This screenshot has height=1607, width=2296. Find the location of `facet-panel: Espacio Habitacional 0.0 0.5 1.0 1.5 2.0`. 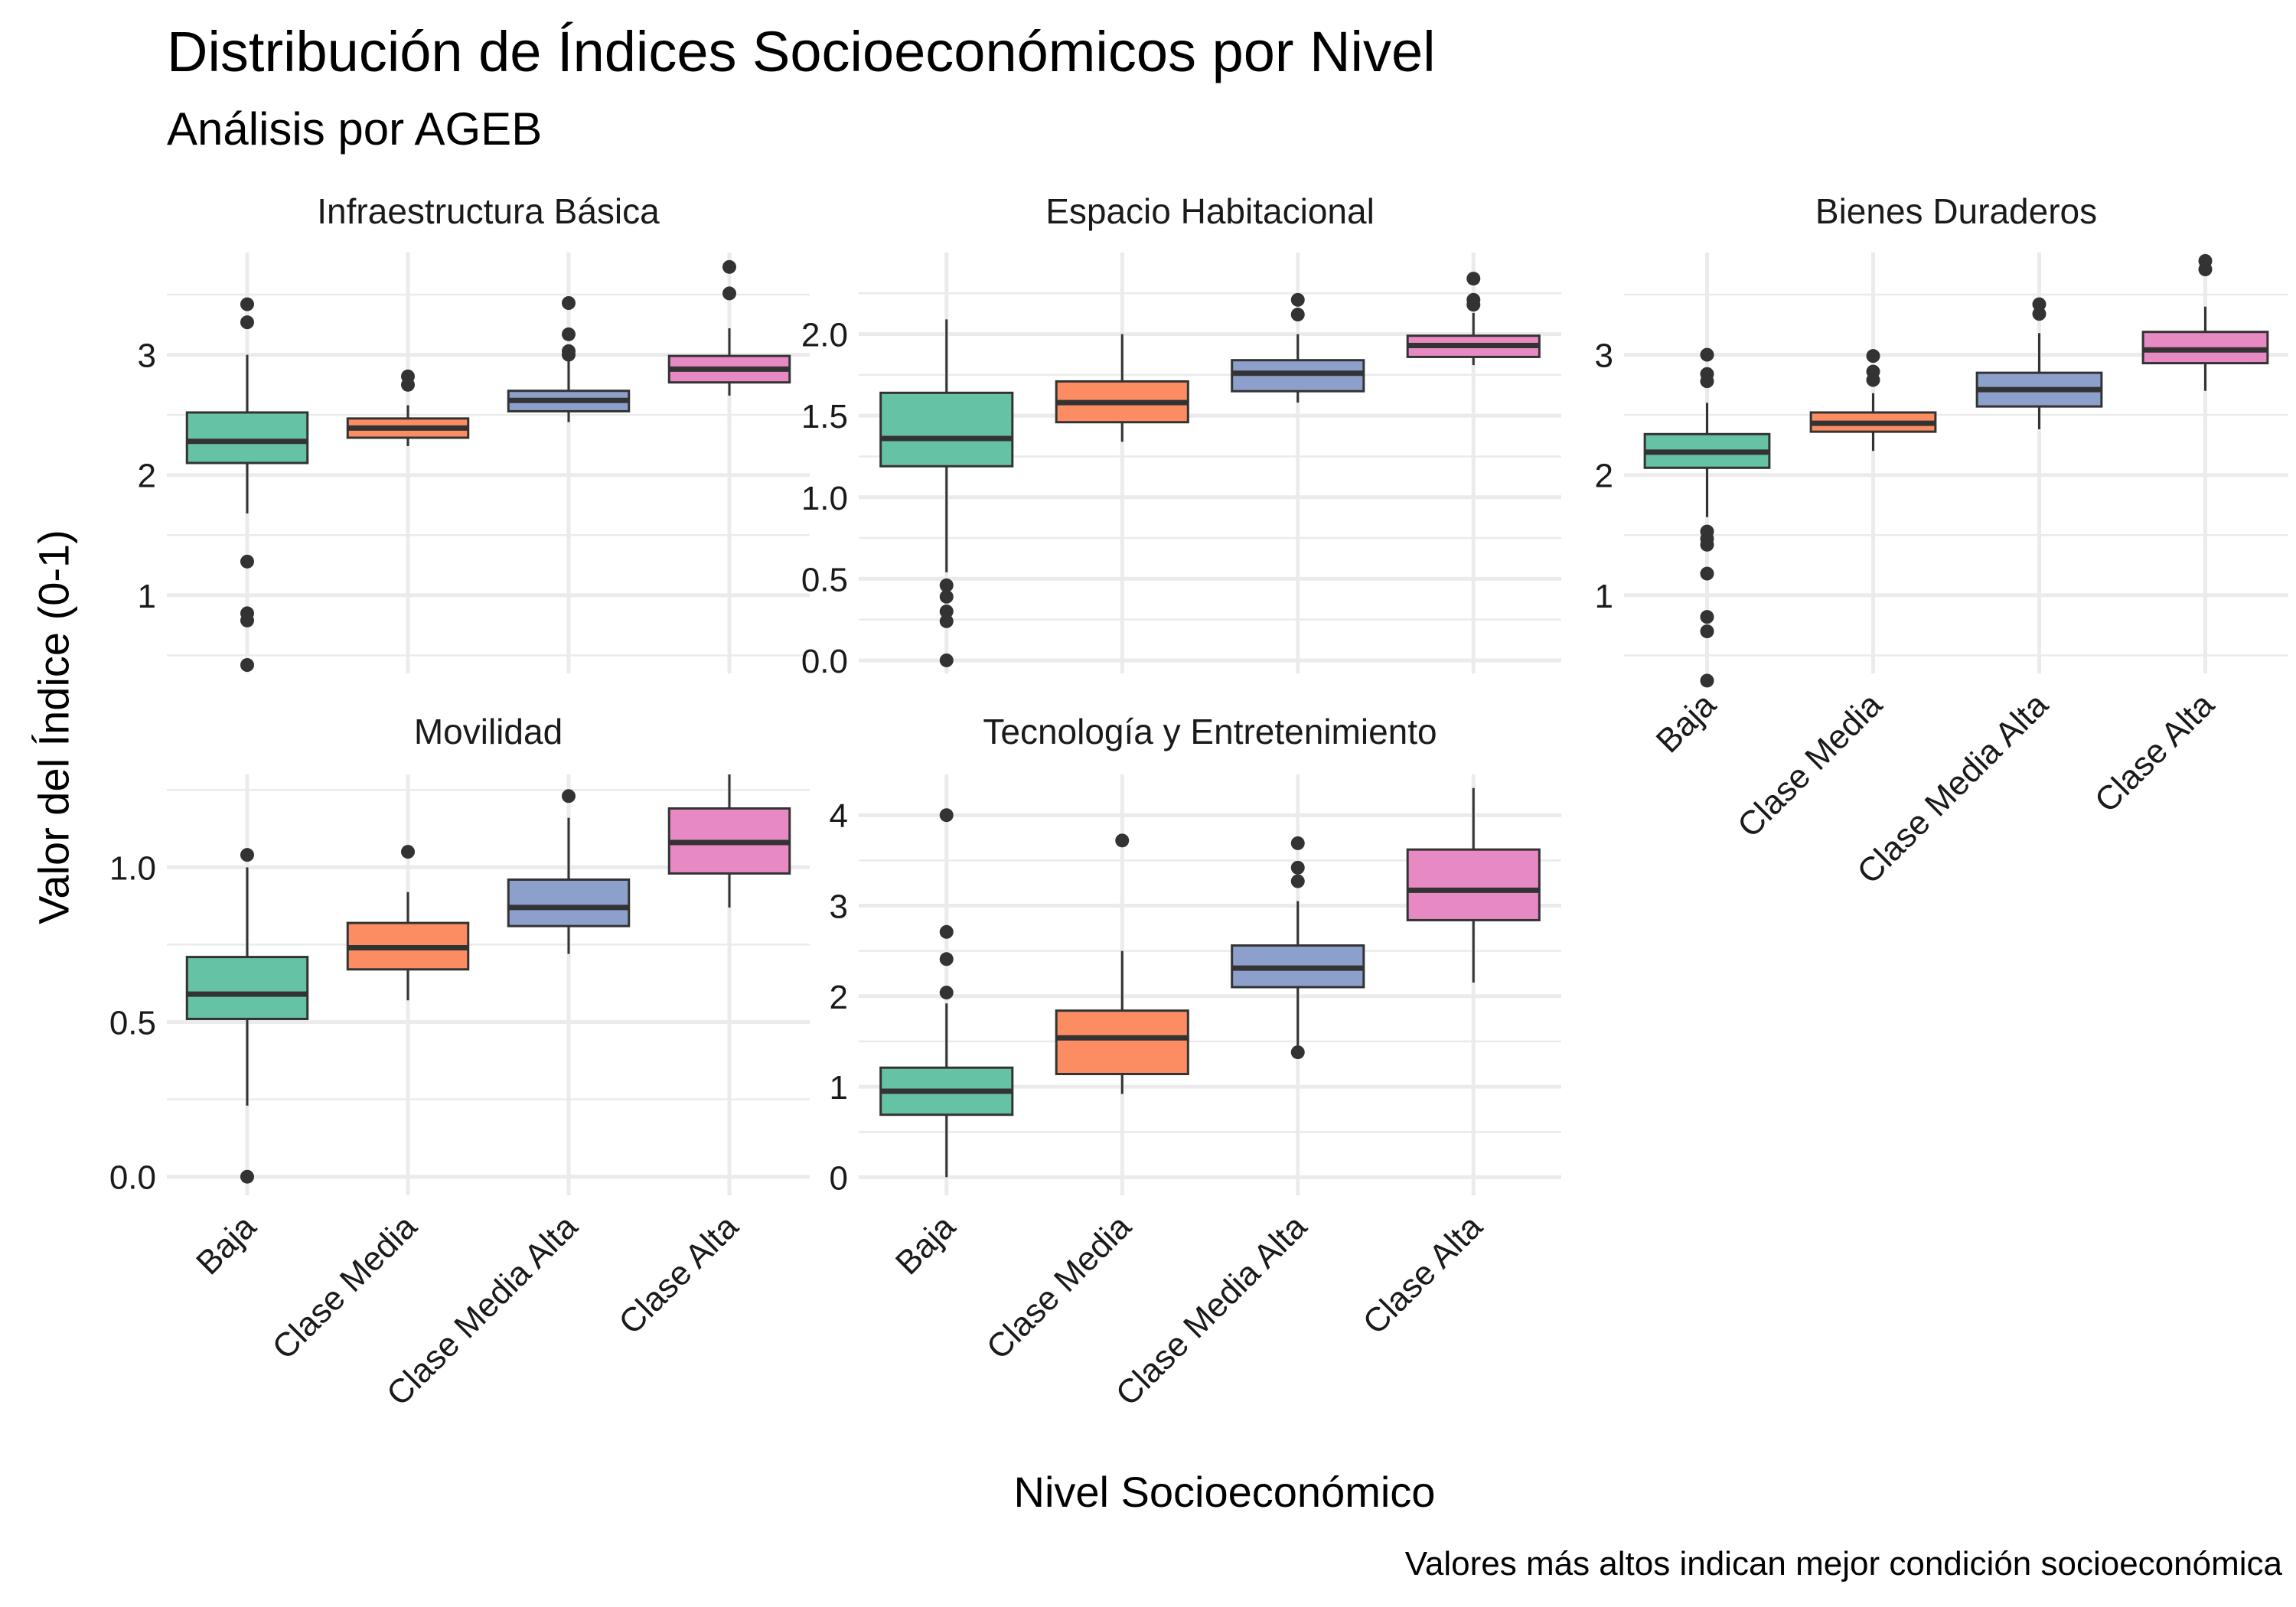

facet-panel: Espacio Habitacional 0.0 0.5 1.0 1.5 2.0 is located at coordinates (1181, 435).